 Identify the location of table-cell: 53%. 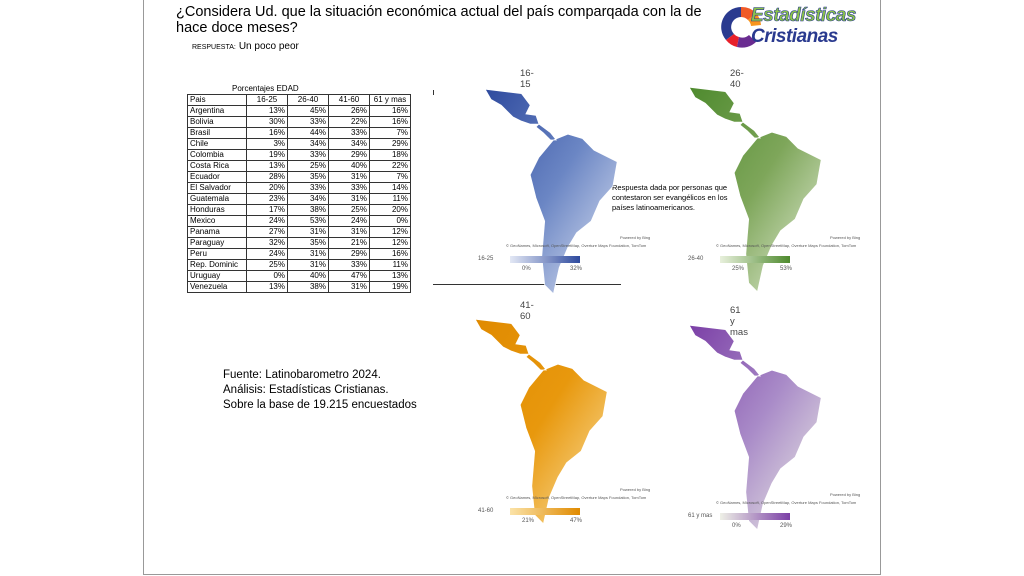
(308, 221).